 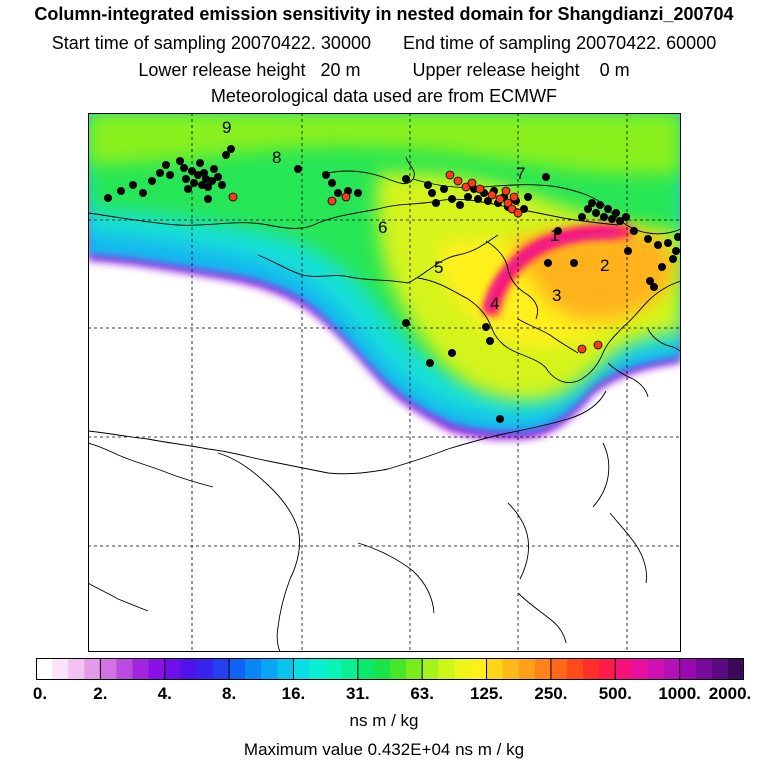 What do you see at coordinates (730, 693) in the screenshot?
I see `colorbar-tick-label: 2000.` at bounding box center [730, 693].